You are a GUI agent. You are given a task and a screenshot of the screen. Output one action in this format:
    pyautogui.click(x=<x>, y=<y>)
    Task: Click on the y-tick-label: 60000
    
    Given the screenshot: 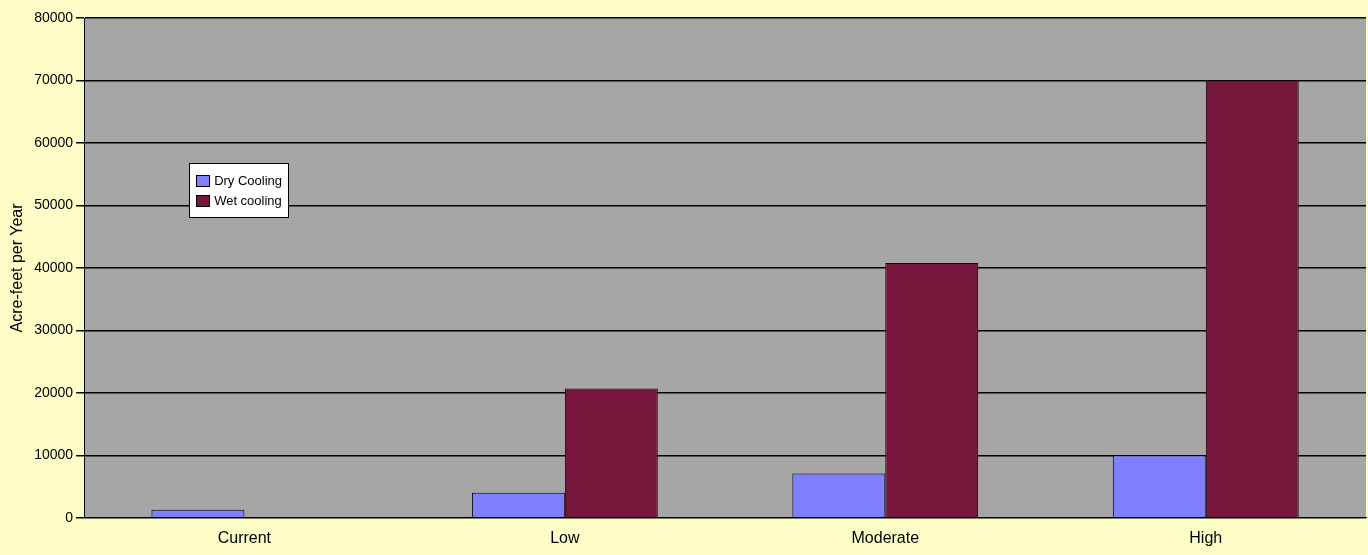 What is the action you would take?
    pyautogui.click(x=54, y=141)
    